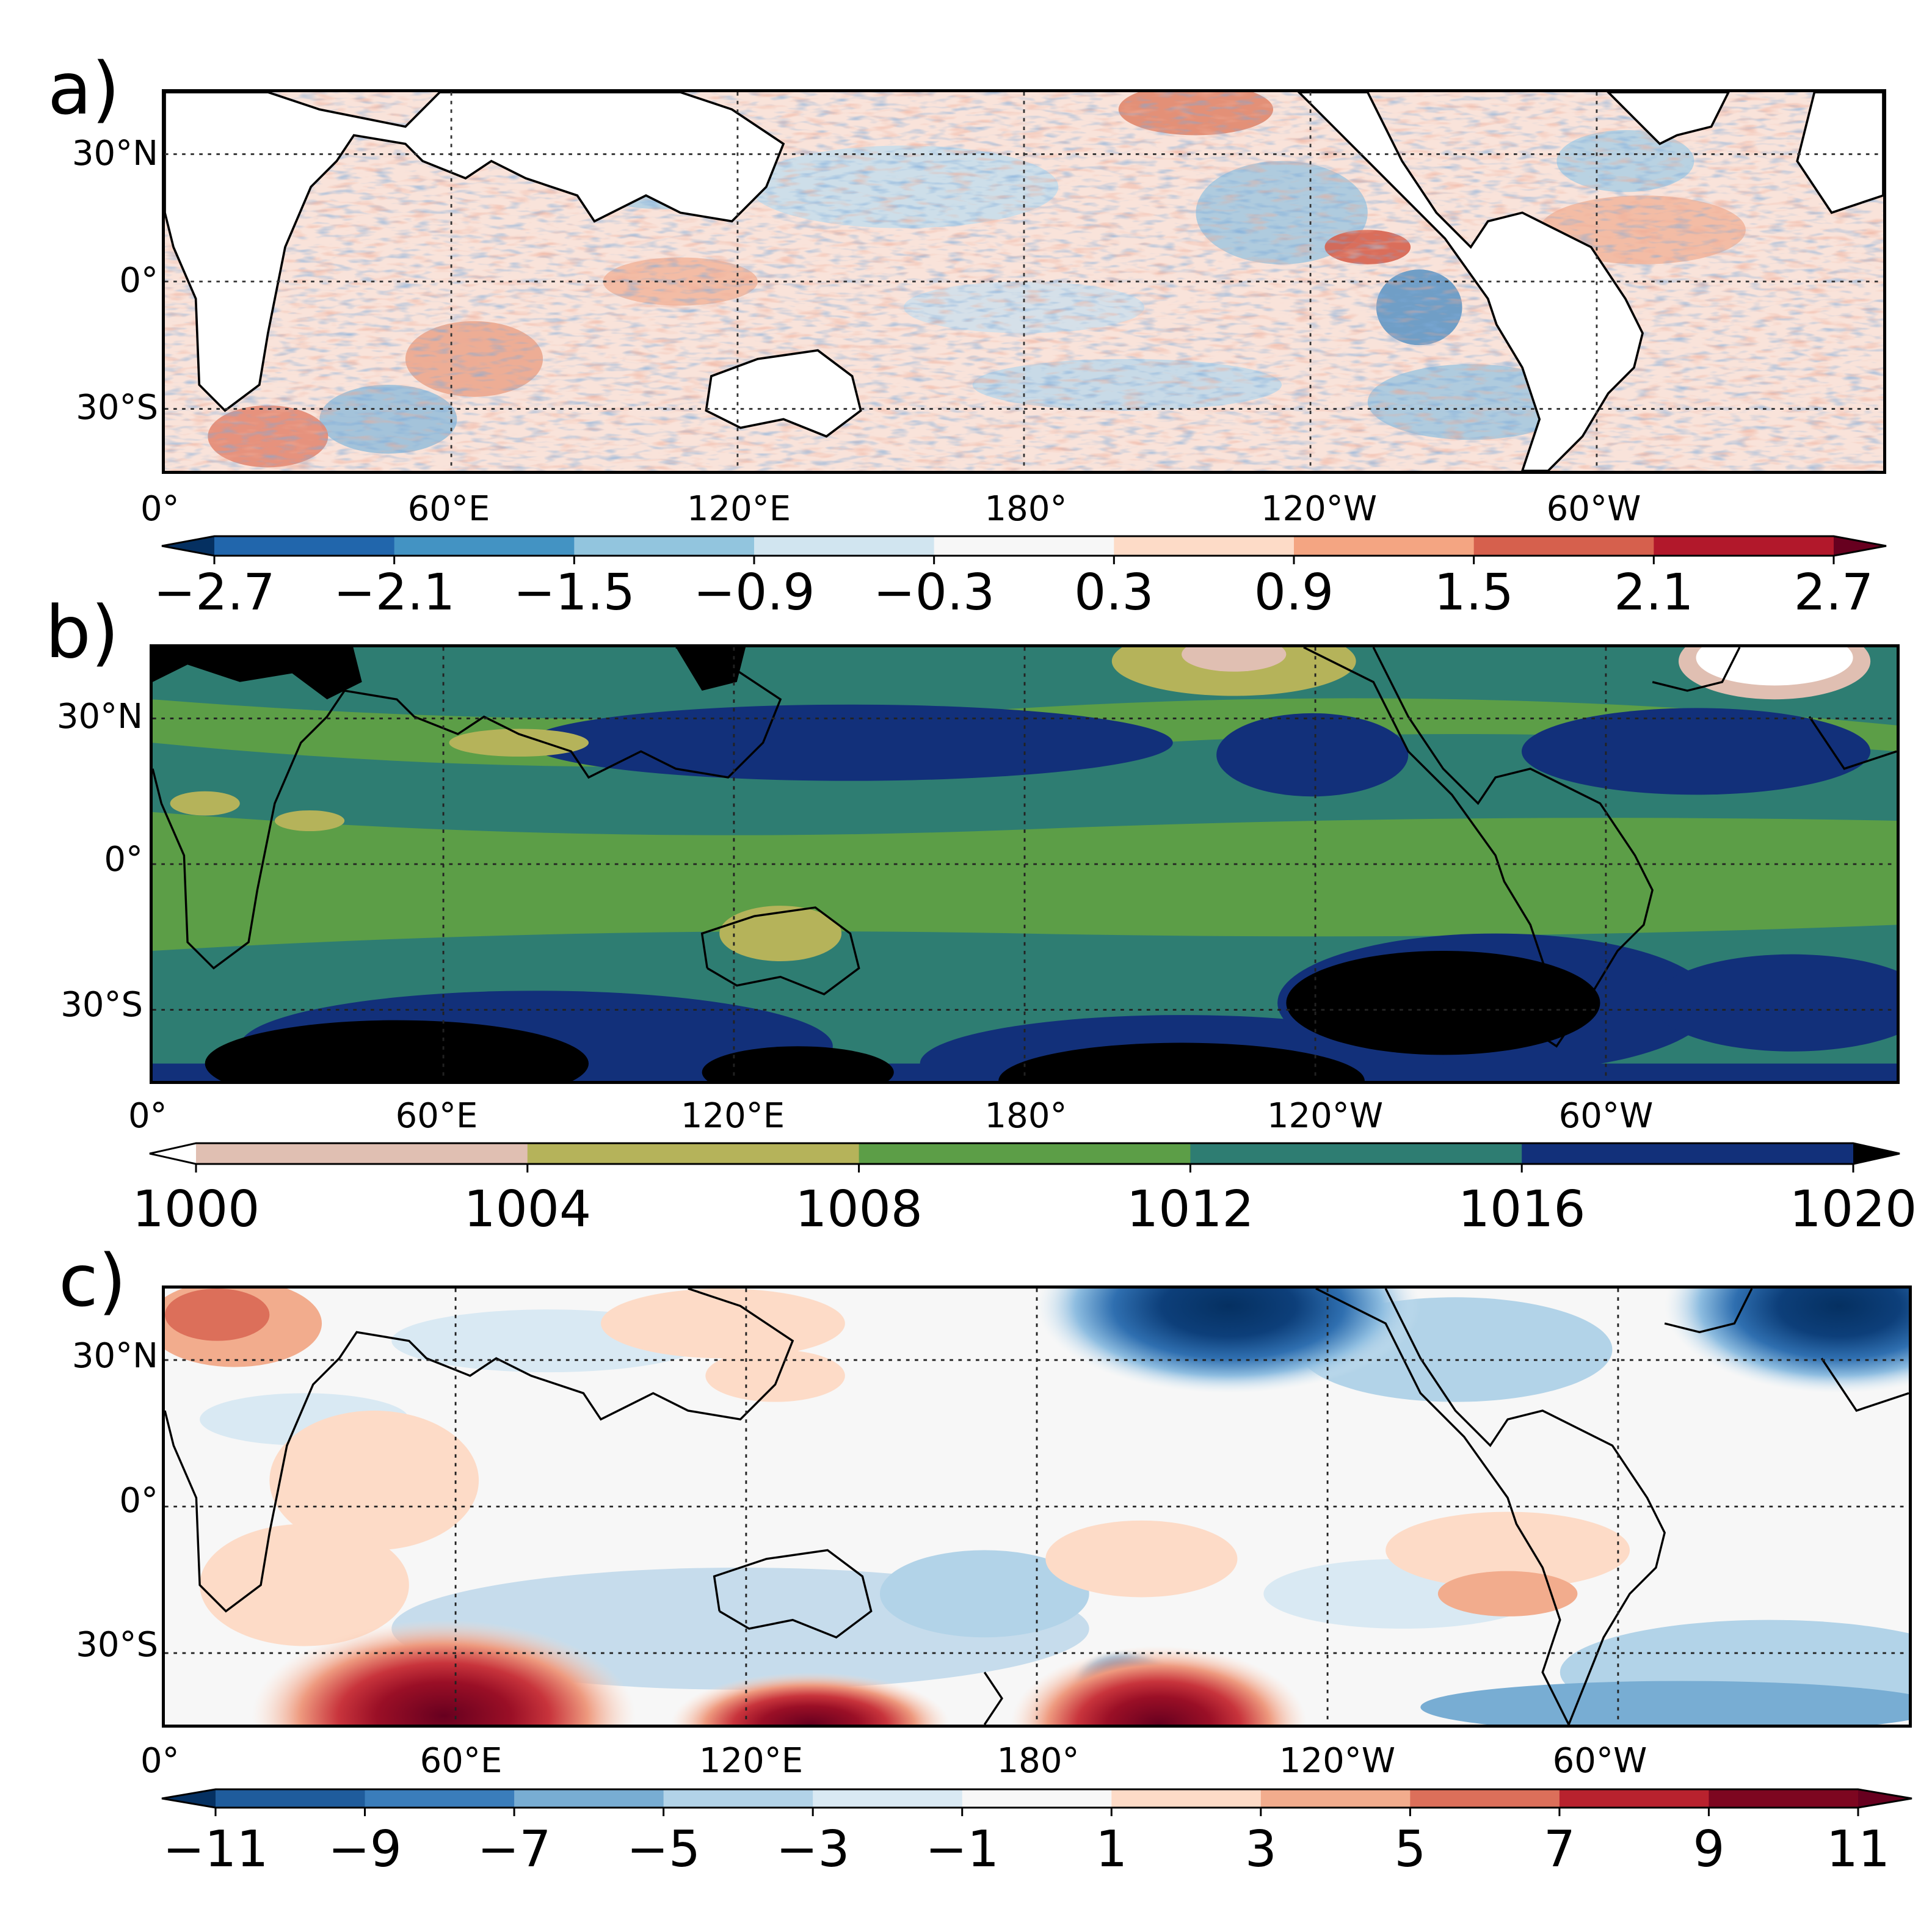 The image size is (1932, 1909). I want to click on lon-label-60e-b: 60°E, so click(436, 1116).